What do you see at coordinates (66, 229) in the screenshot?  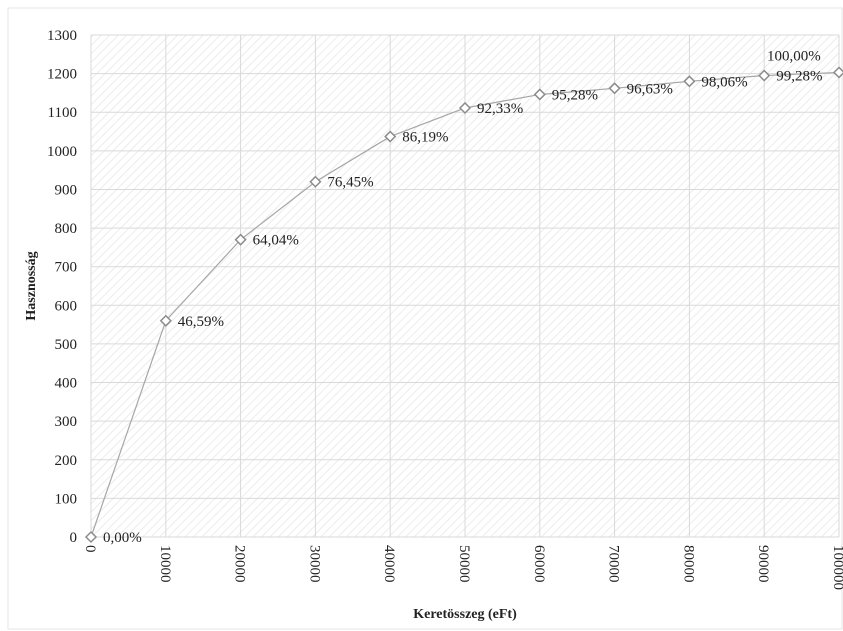 I see `y-tick-label: 800` at bounding box center [66, 229].